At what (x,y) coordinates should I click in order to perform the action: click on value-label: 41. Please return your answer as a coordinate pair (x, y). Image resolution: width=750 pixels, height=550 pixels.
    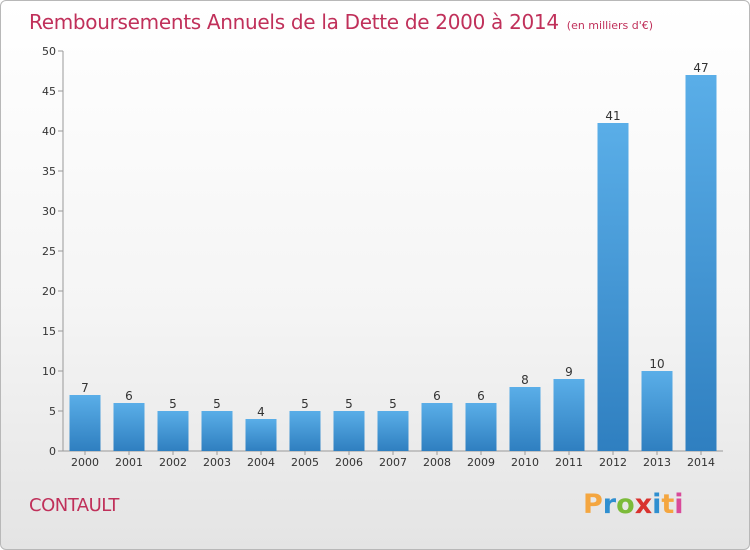
    Looking at the image, I should click on (612, 116).